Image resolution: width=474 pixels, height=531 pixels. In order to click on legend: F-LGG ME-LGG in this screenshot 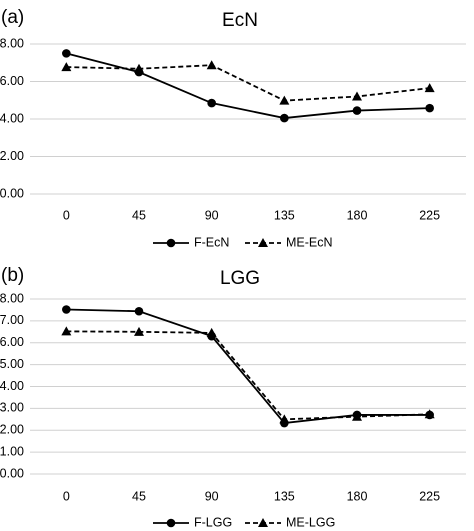, I will do `click(244, 522)`.